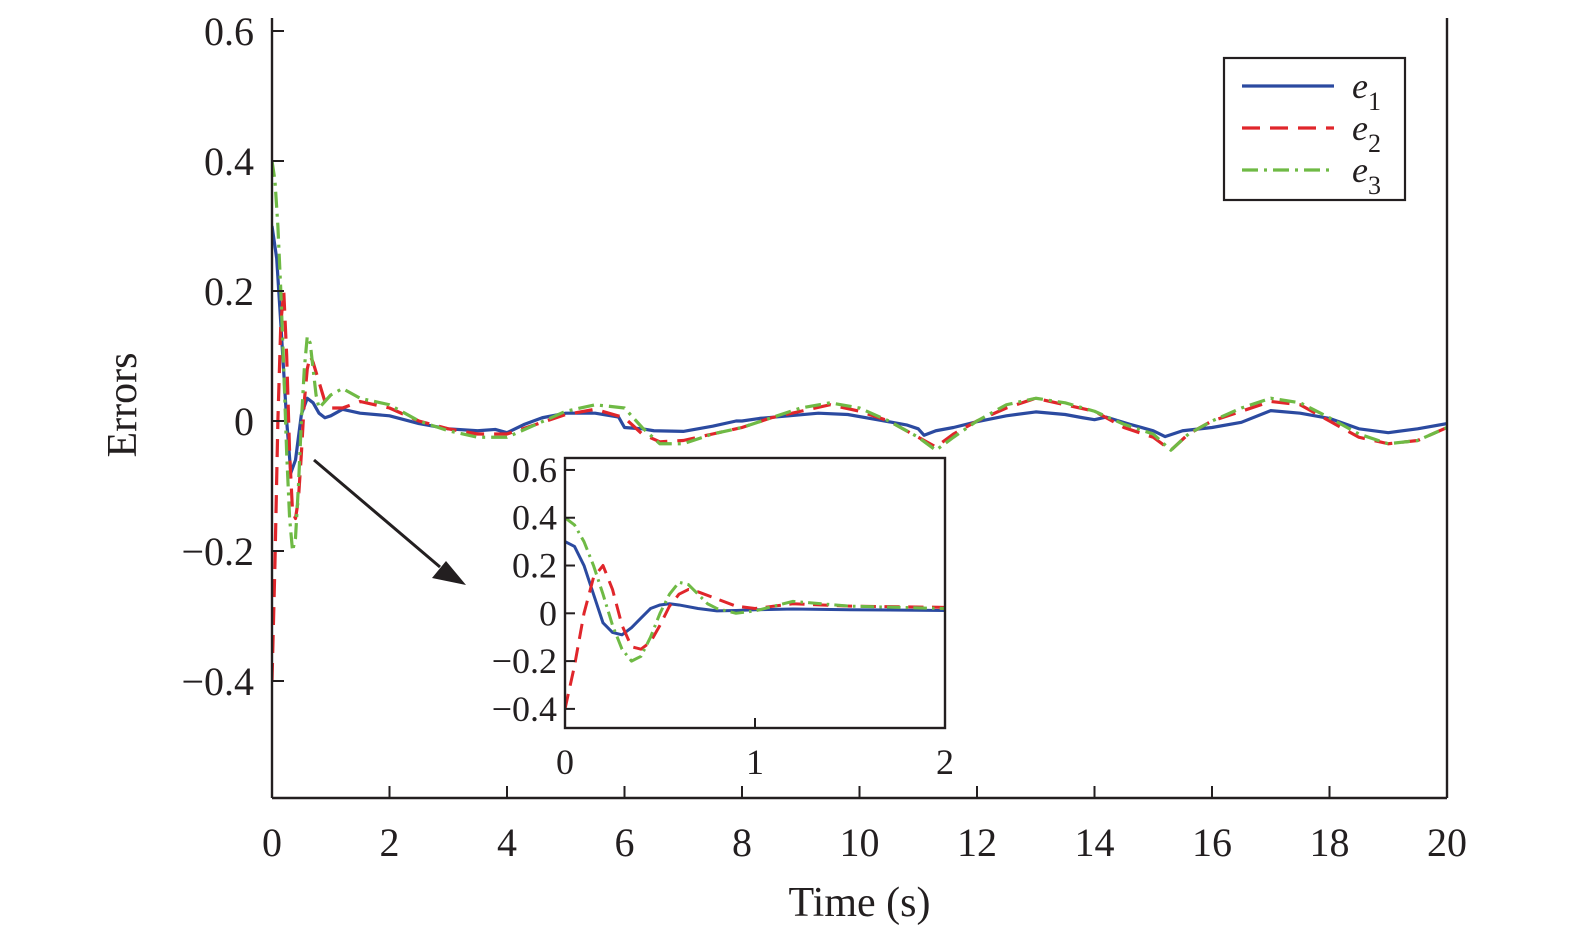  Describe the element at coordinates (1330, 842) in the screenshot. I see `x-tick-label: 18` at that location.